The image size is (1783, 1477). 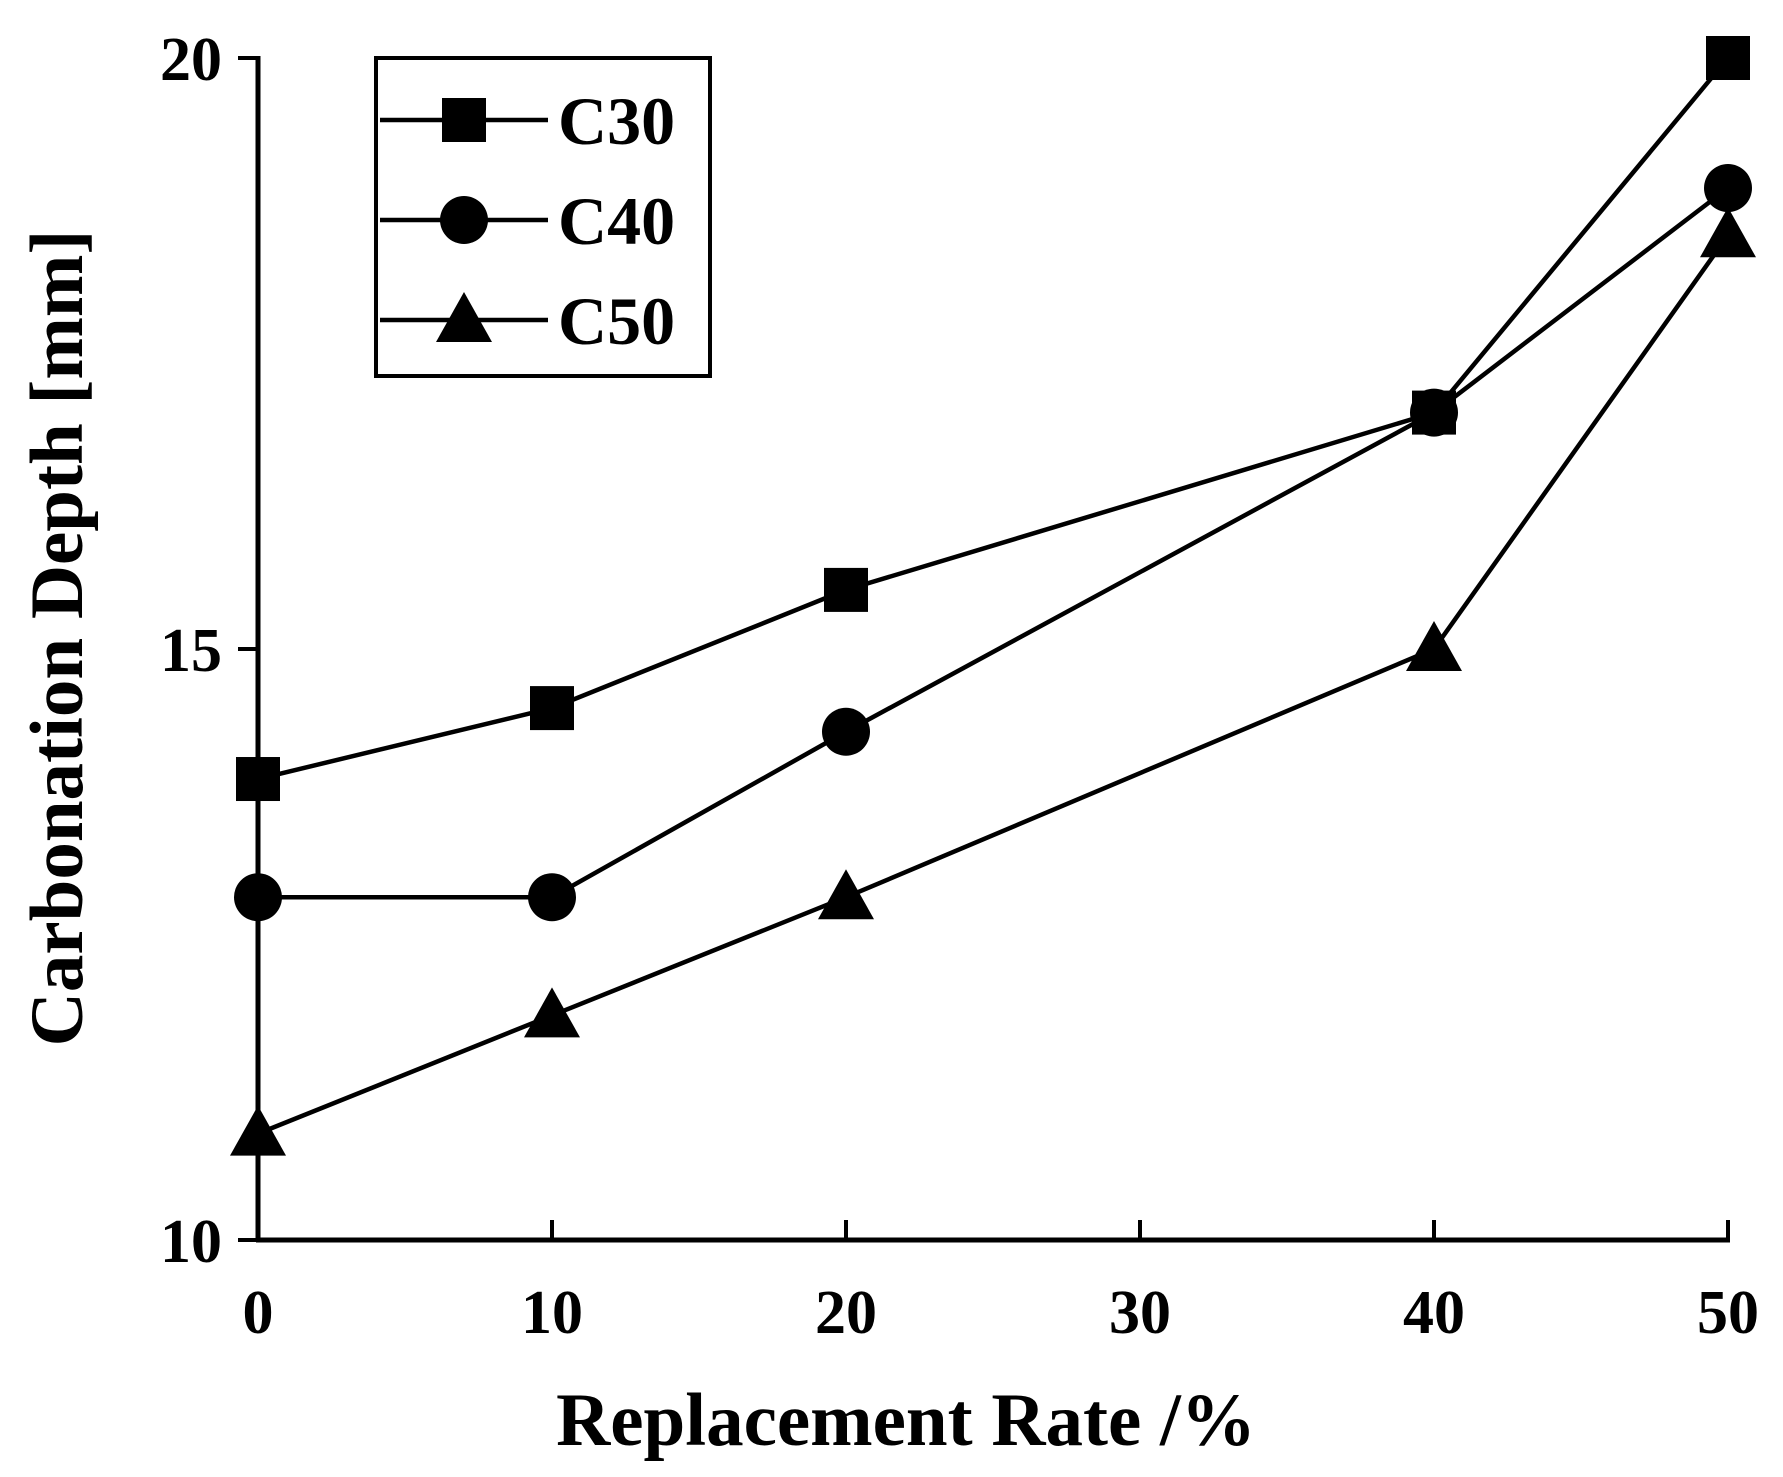 I want to click on x-tick-label: 40, so click(x=1434, y=1313).